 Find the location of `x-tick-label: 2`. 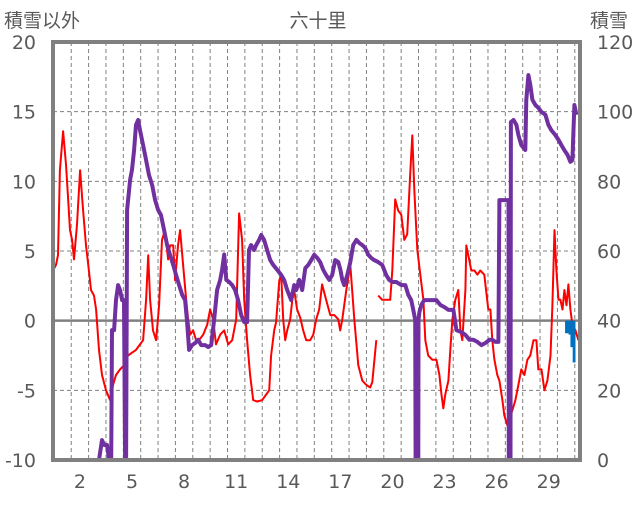

x-tick-label: 2 is located at coordinates (80, 482).